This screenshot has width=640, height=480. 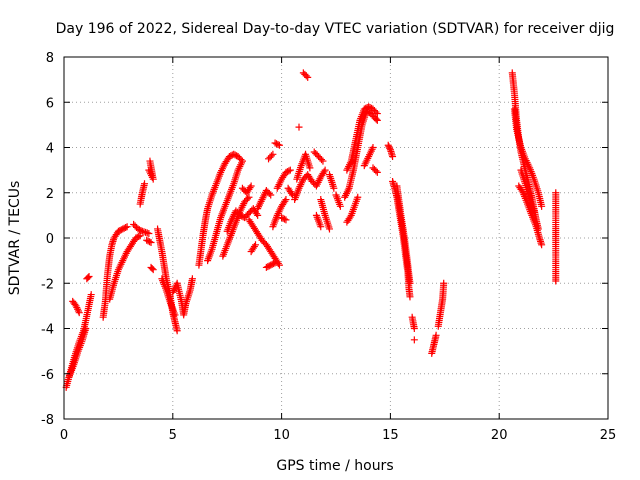 What do you see at coordinates (50, 58) in the screenshot?
I see `y-tick-label: 8` at bounding box center [50, 58].